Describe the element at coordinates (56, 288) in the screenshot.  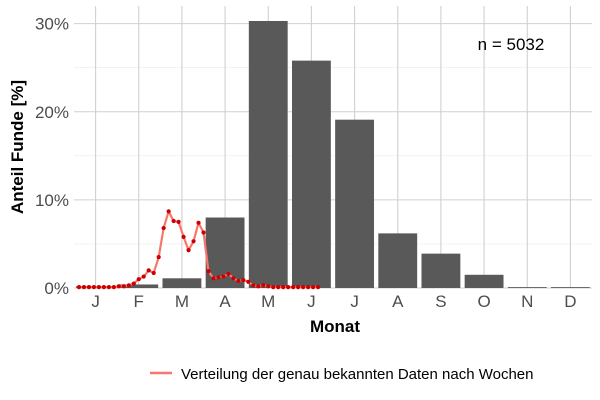
I see `y-tick-label: 0%` at that location.